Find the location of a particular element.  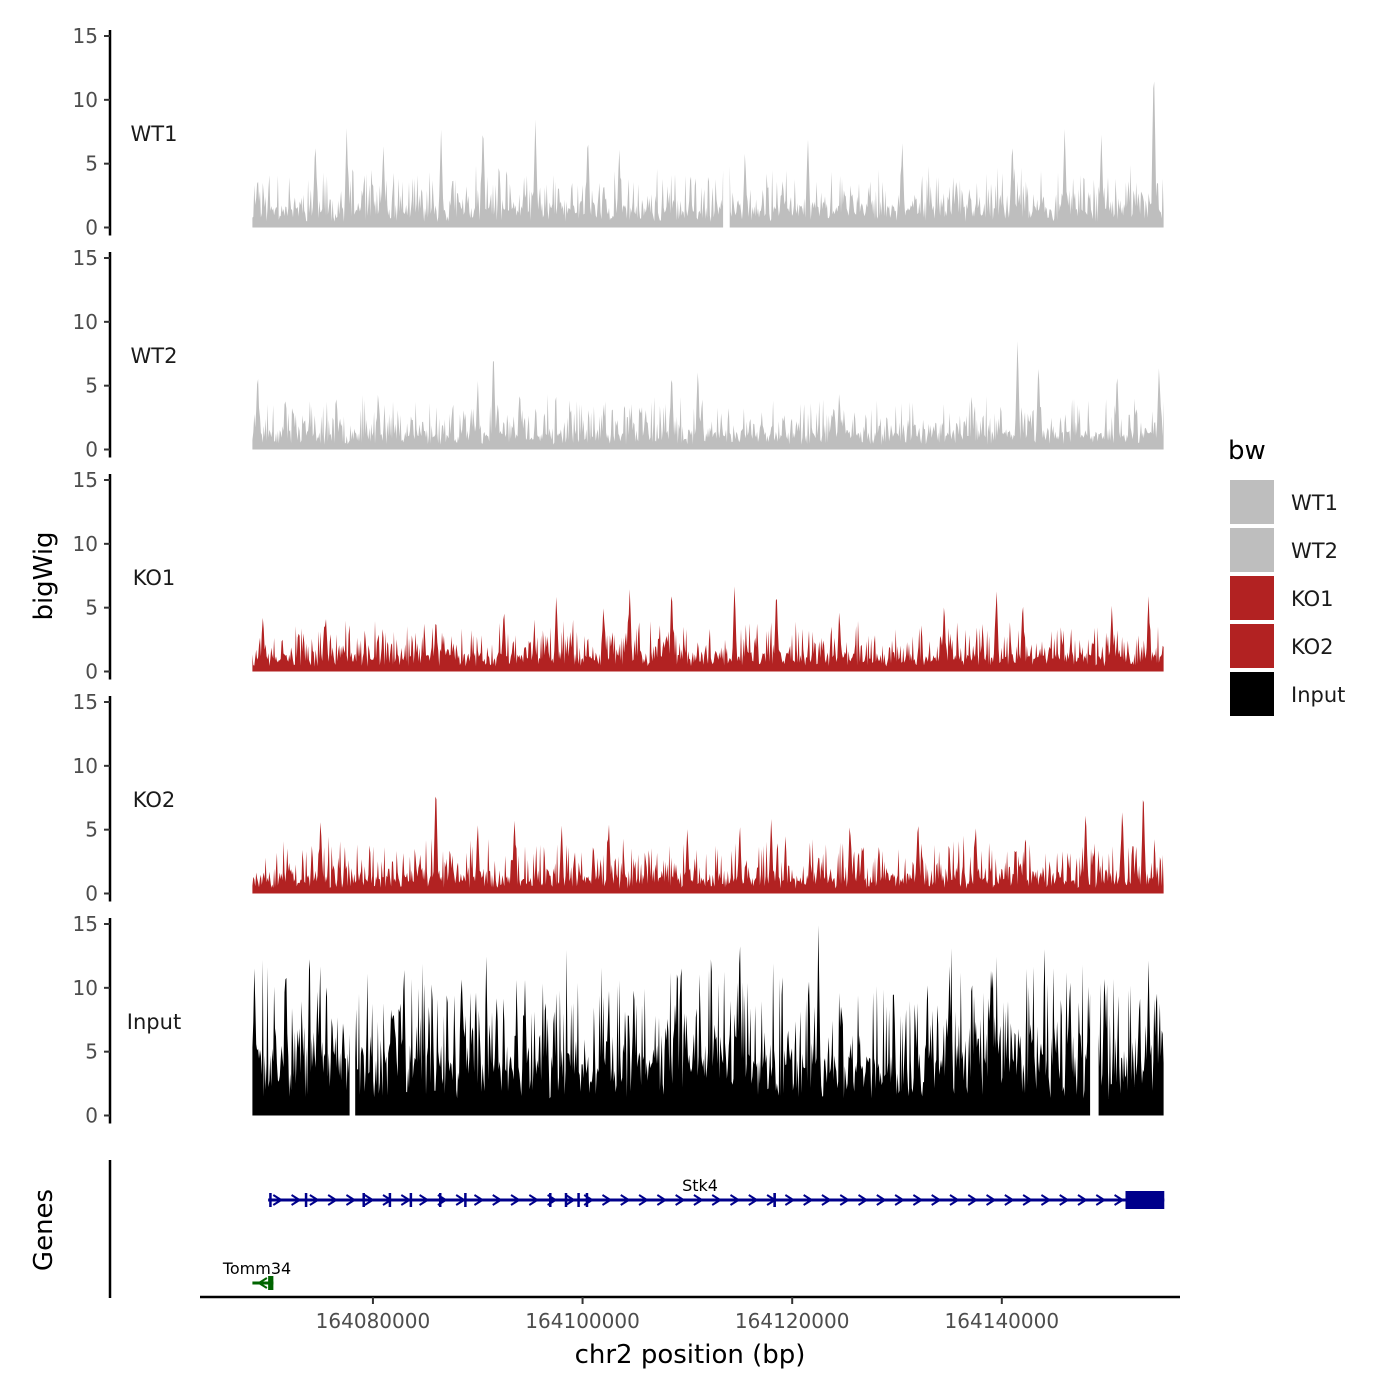

track-ko1: 0 5 10 15 KO1 is located at coordinates (618, 576).